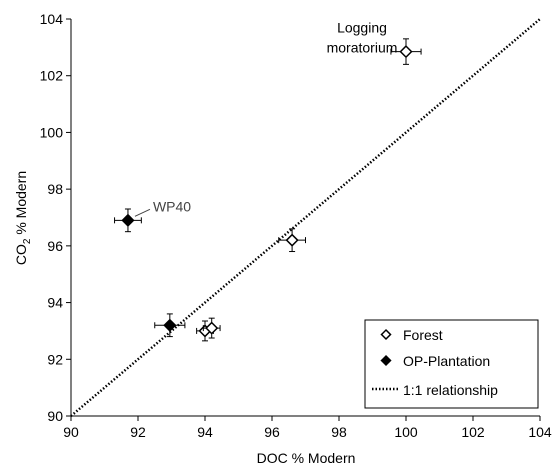 Image resolution: width=555 pixels, height=469 pixels. I want to click on x-axis-ticks: 90 92 94 96 98 100 102 104, so click(307, 428).